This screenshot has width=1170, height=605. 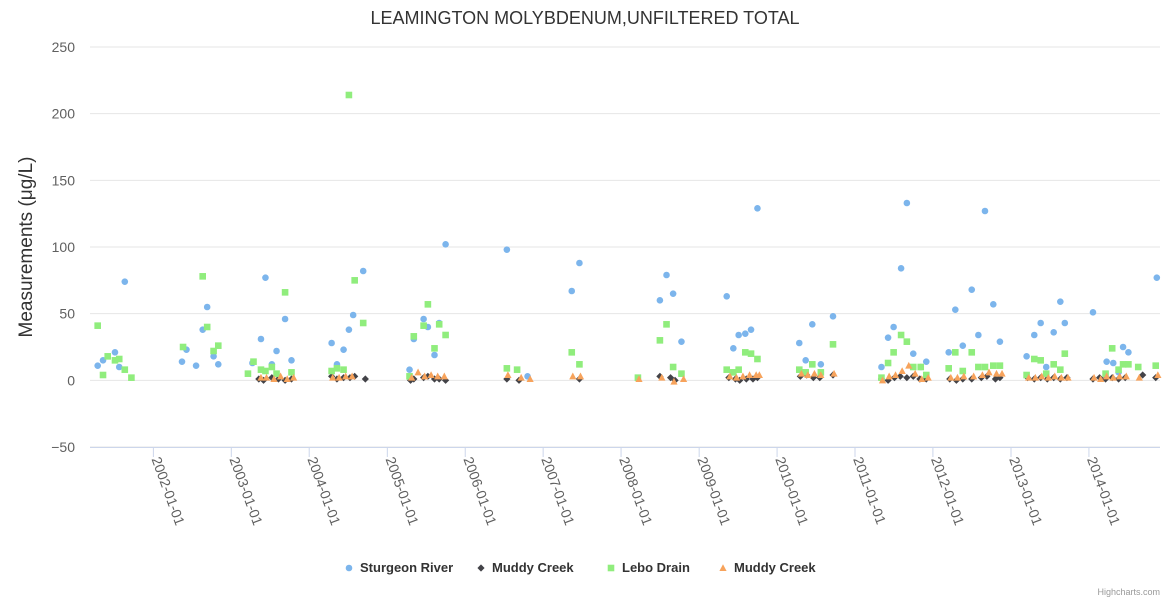 What do you see at coordinates (1128, 592) in the screenshot?
I see `highcharts-credit-link: Highcharts.com` at bounding box center [1128, 592].